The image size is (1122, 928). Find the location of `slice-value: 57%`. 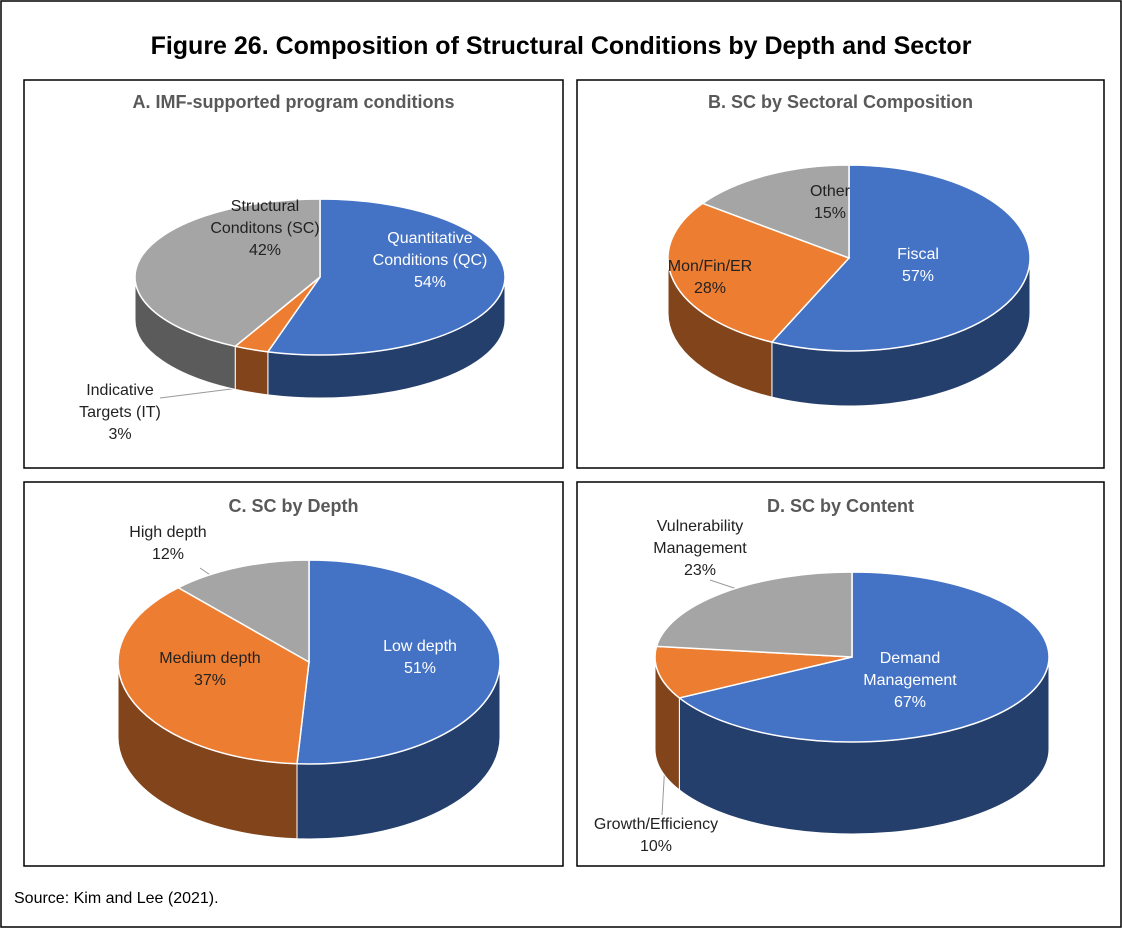

slice-value: 57% is located at coordinates (918, 276).